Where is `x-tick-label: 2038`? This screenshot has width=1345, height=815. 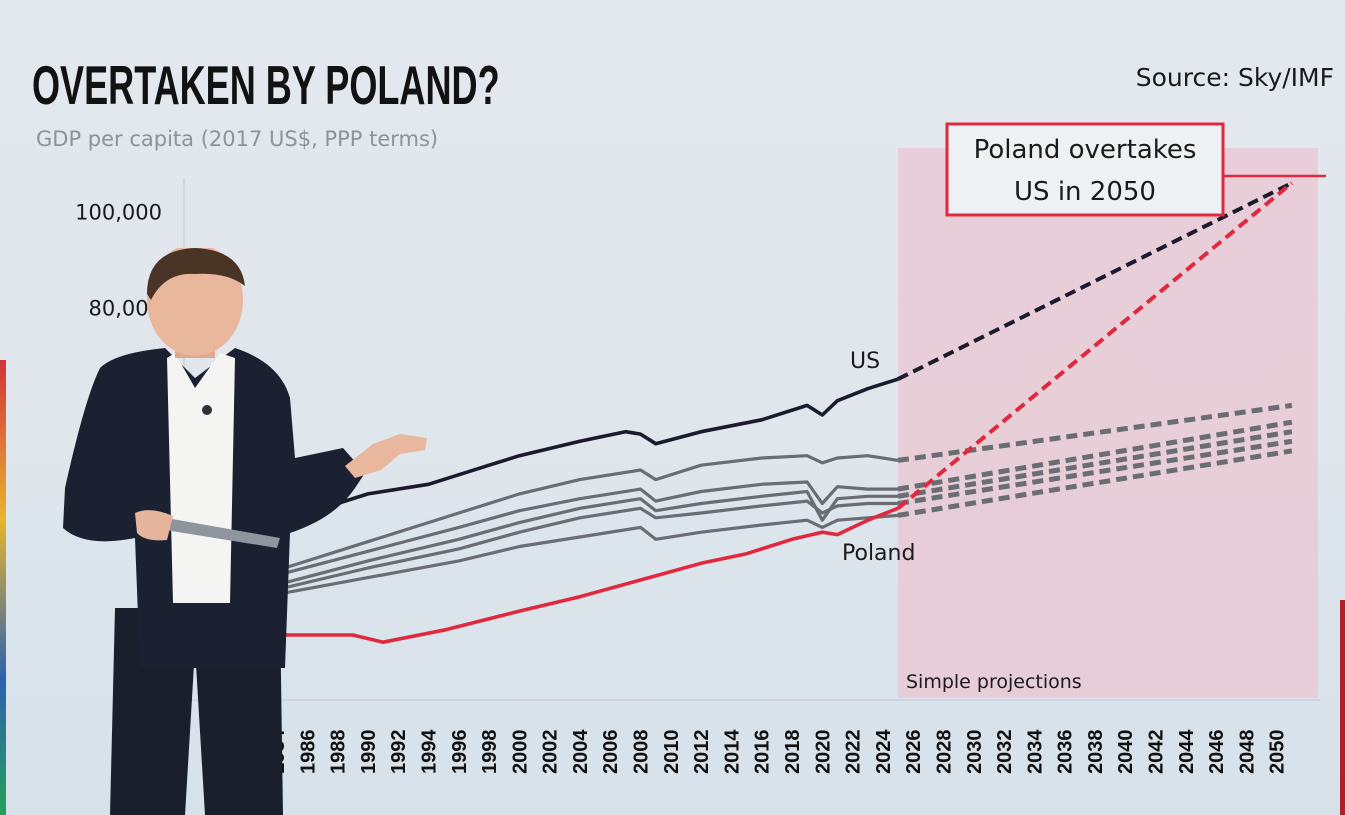
x-tick-label: 2038 is located at coordinates (1096, 752).